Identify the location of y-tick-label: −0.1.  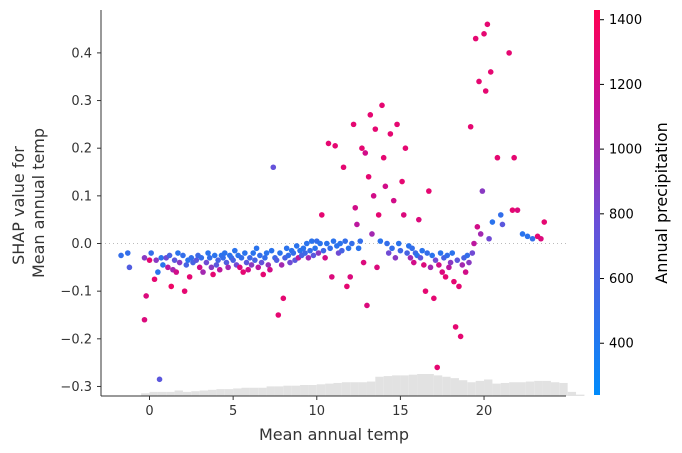
(76, 292).